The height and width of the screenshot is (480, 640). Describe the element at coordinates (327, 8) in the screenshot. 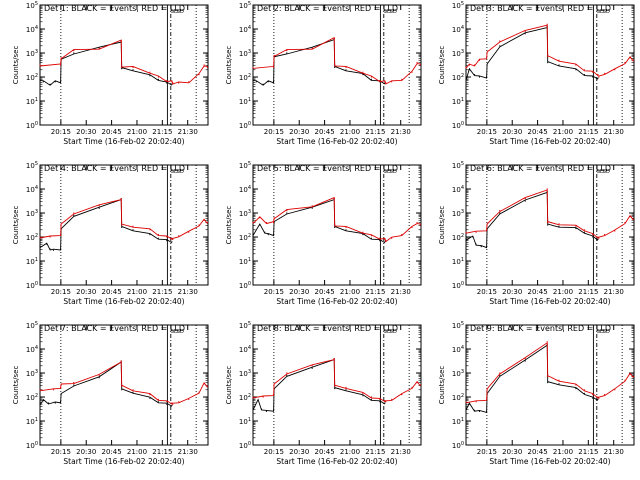

I see `panel-title: Det 2: BLACK = Events, RED = LLD` at that location.